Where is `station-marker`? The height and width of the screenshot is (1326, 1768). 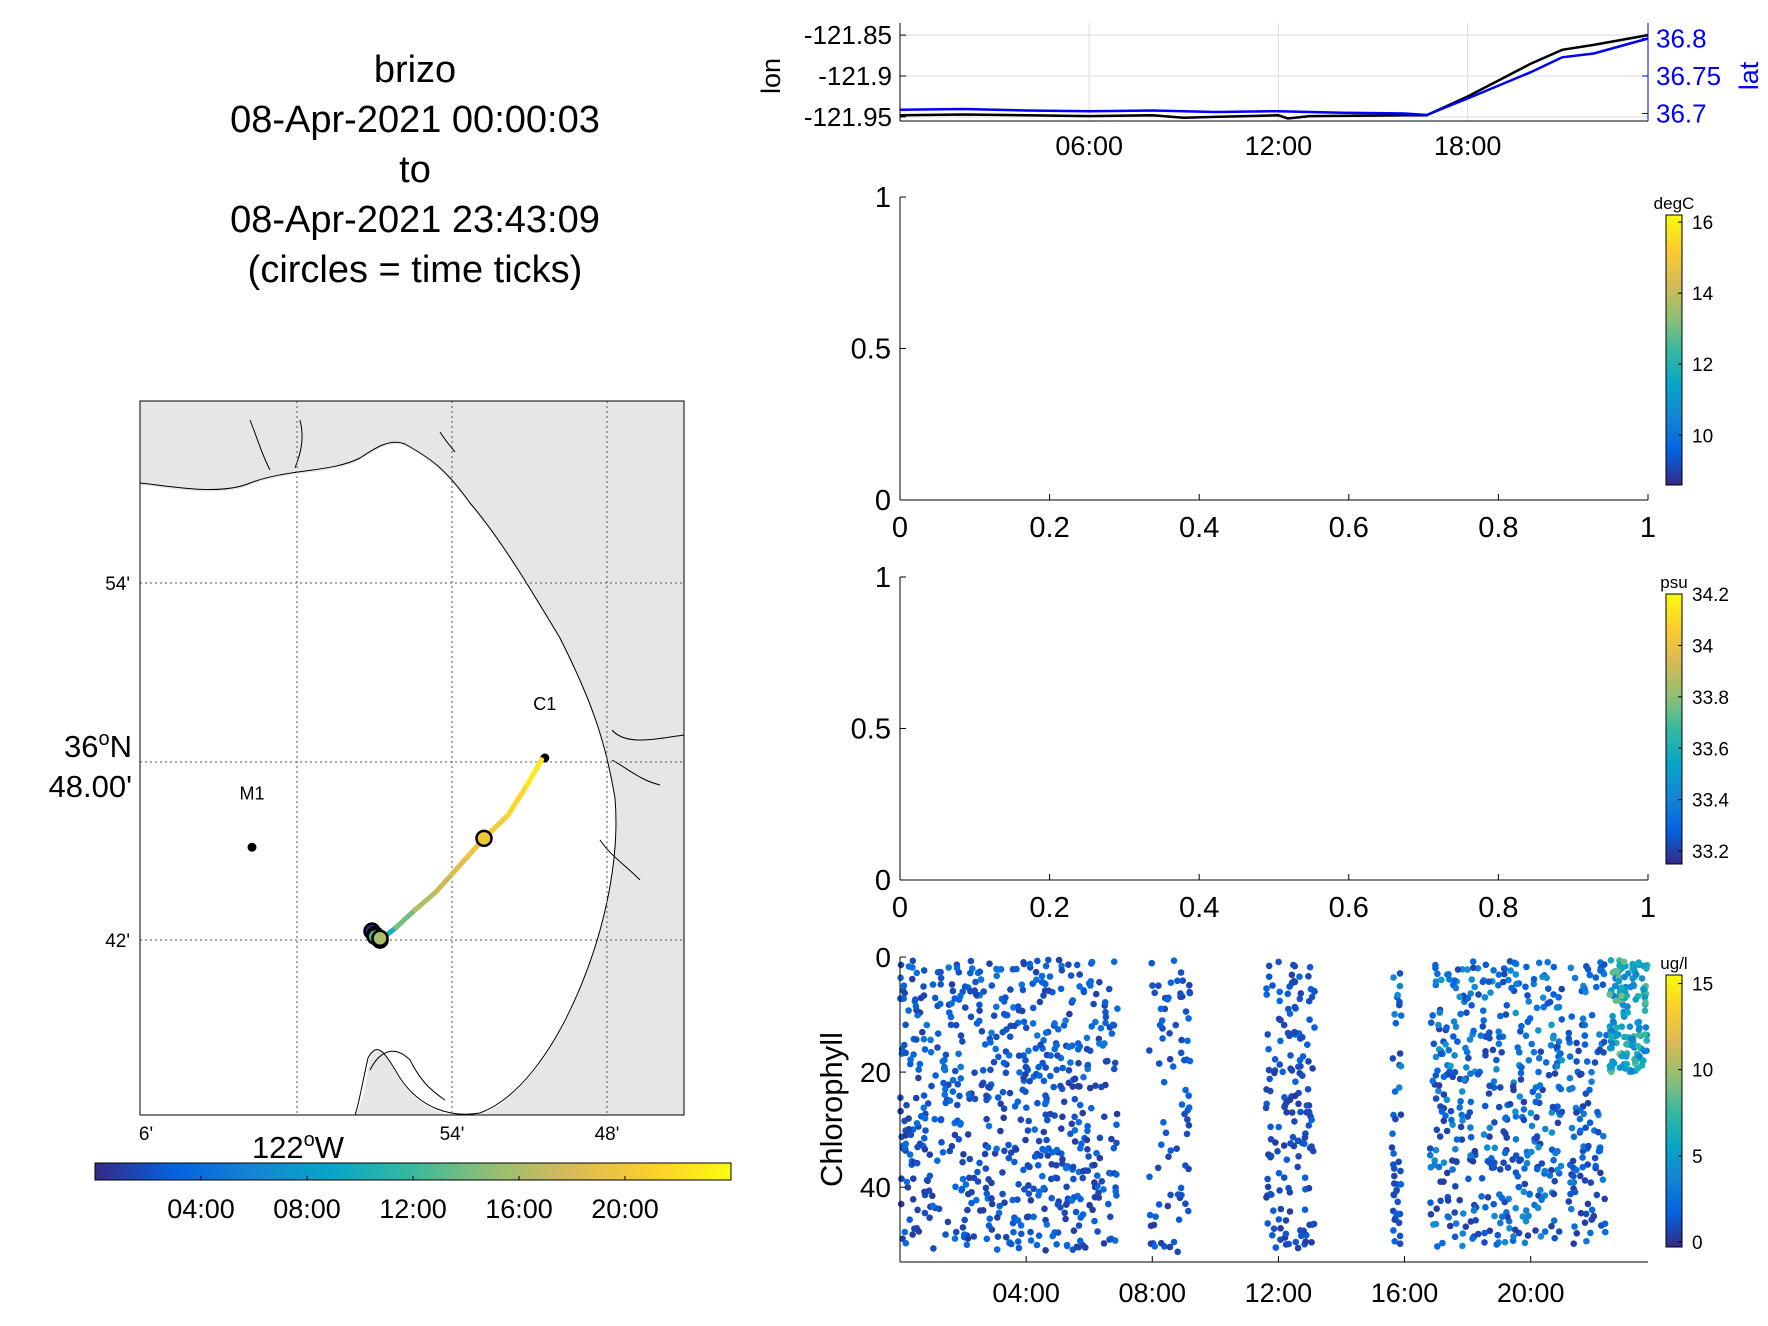 station-marker is located at coordinates (252, 847).